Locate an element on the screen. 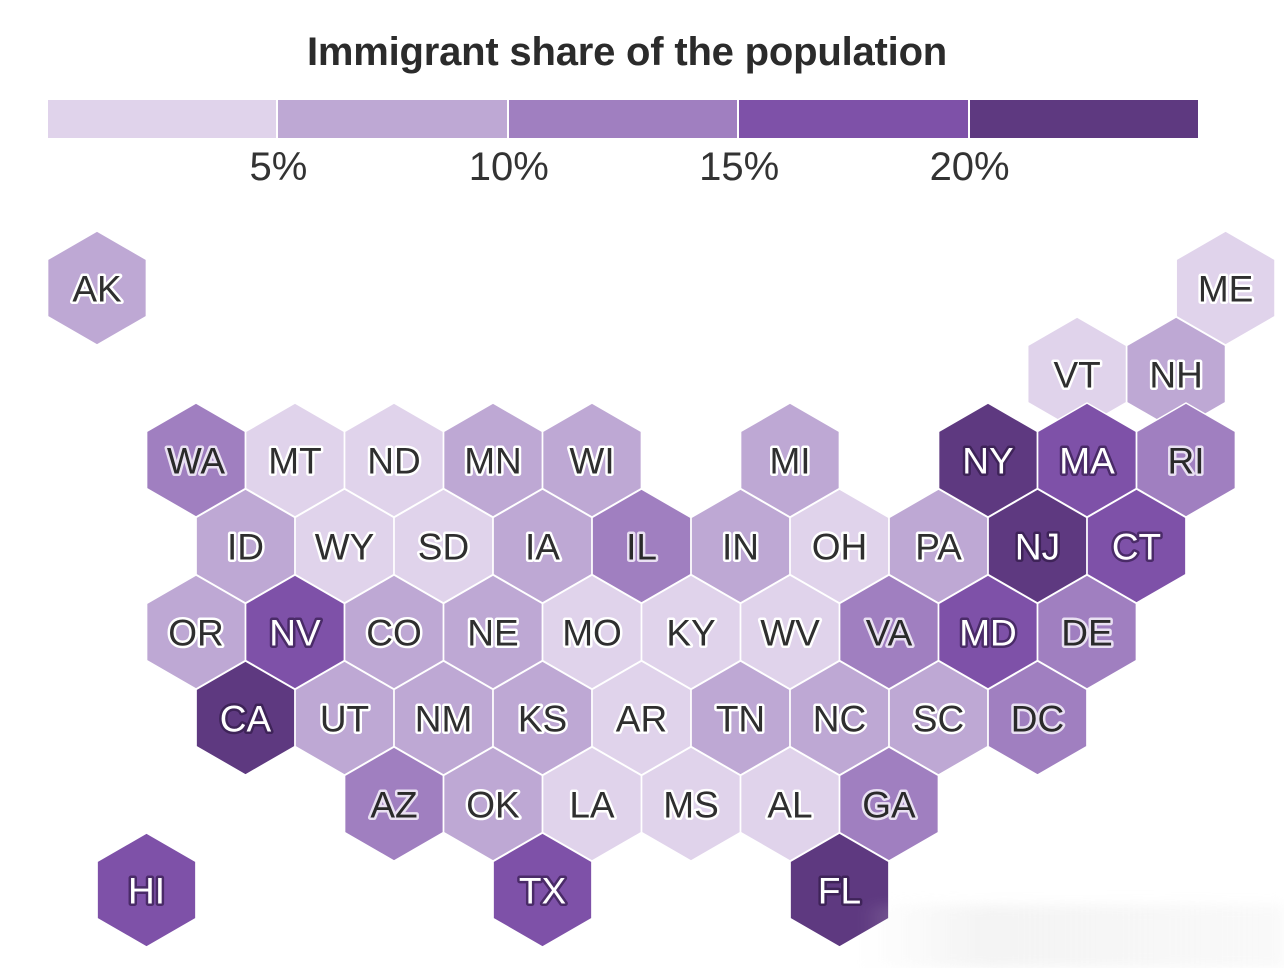 Image resolution: width=1284 pixels, height=968 pixels. state-label: MO is located at coordinates (592, 633).